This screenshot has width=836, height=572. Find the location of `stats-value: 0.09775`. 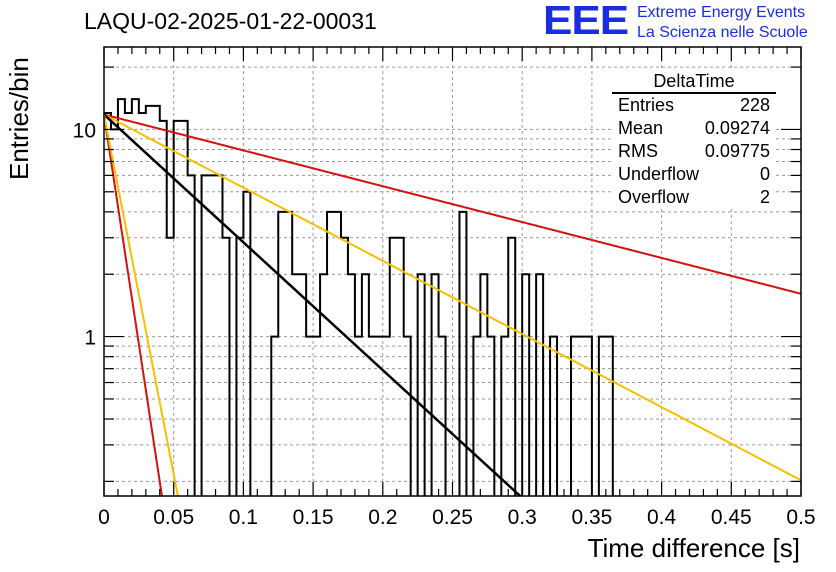

stats-value: 0.09775 is located at coordinates (737, 151).